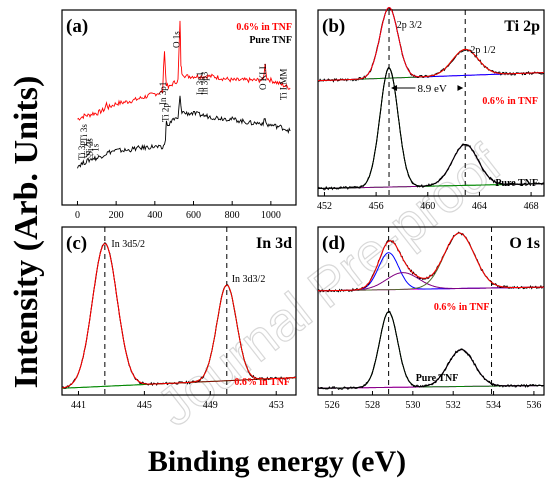  I want to click on x-tick-label: 445, so click(144, 405).